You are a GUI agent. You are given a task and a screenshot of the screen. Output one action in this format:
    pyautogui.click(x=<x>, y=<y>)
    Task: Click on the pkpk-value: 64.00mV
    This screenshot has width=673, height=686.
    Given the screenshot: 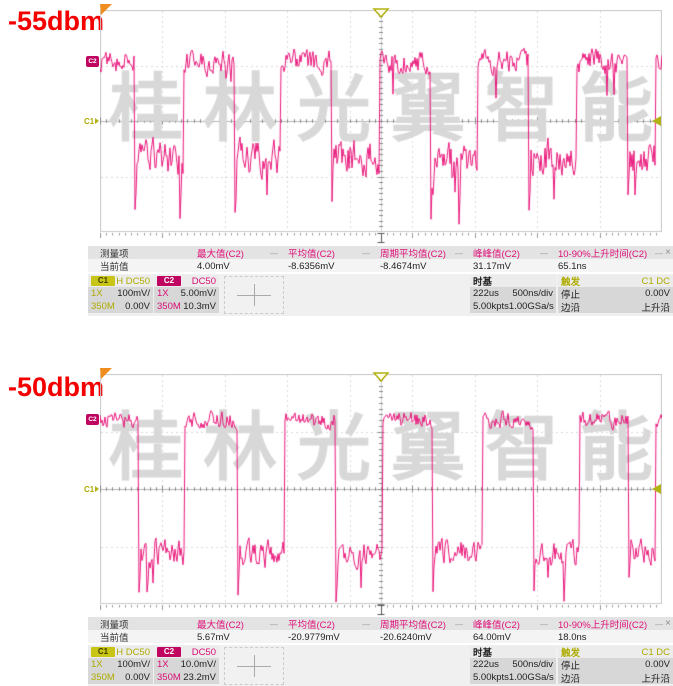 What is the action you would take?
    pyautogui.click(x=492, y=637)
    